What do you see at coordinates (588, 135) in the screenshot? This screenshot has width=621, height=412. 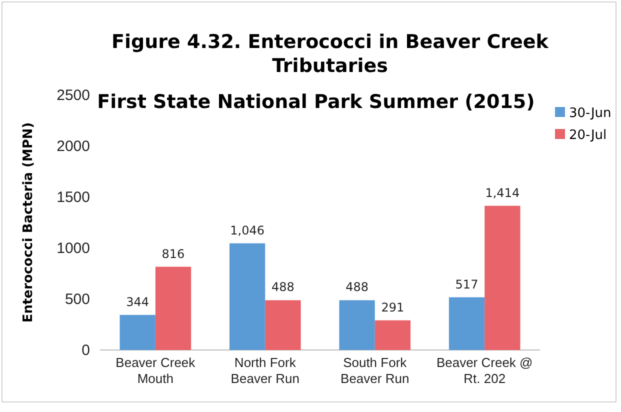 I see `legend-label: 20-Jul` at bounding box center [588, 135].